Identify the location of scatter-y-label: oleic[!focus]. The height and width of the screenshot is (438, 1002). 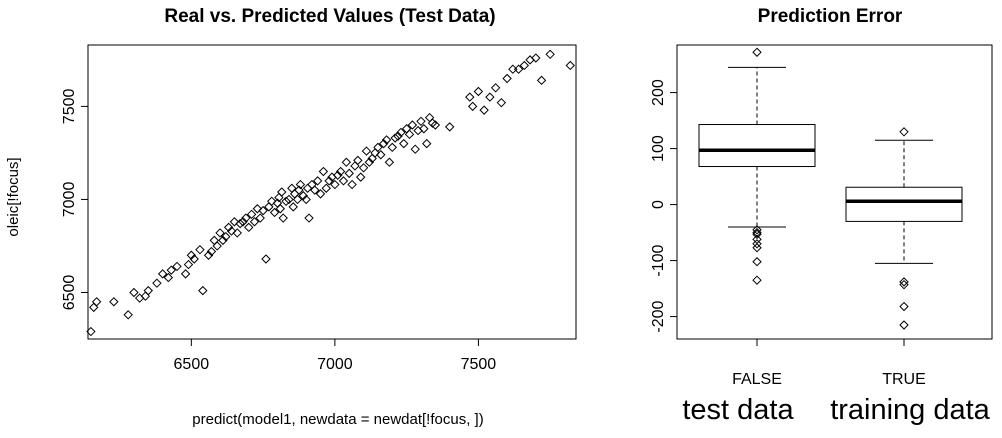
(13, 196).